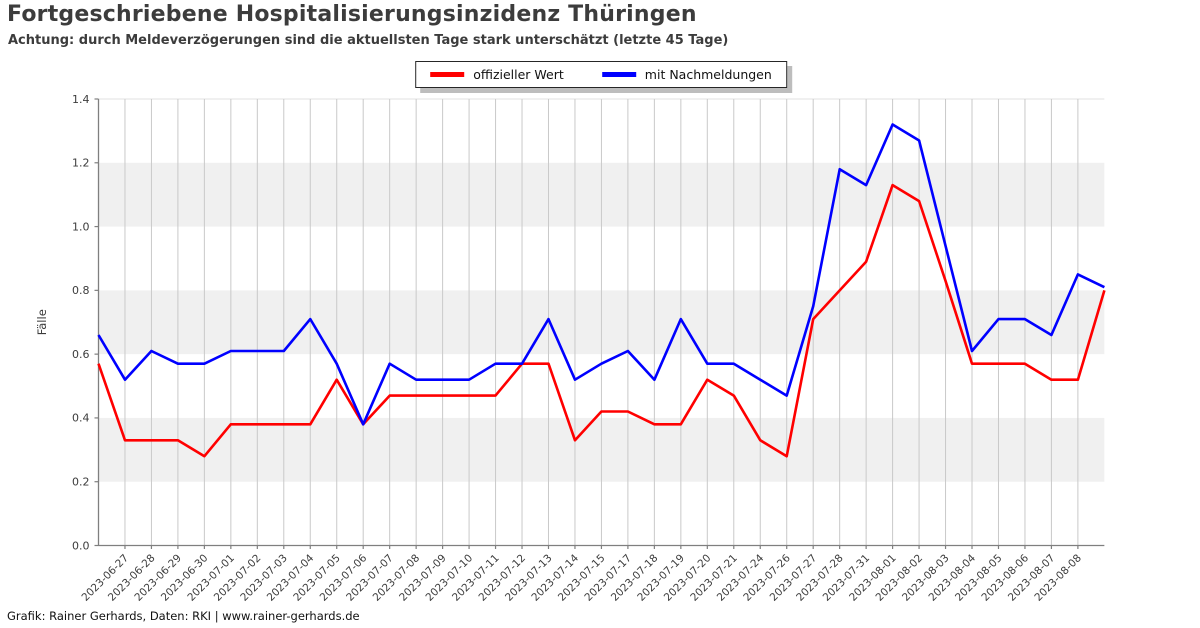 The image size is (1200, 628). What do you see at coordinates (81, 99) in the screenshot?
I see `y-tick-label: 1.4` at bounding box center [81, 99].